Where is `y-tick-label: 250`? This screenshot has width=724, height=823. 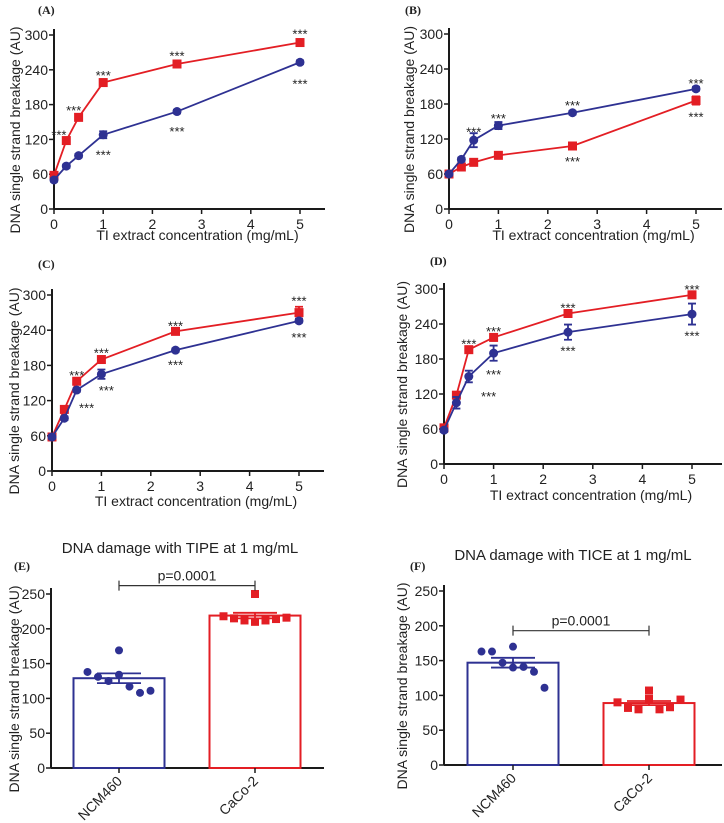 y-tick-label: 250 is located at coordinates (34, 594).